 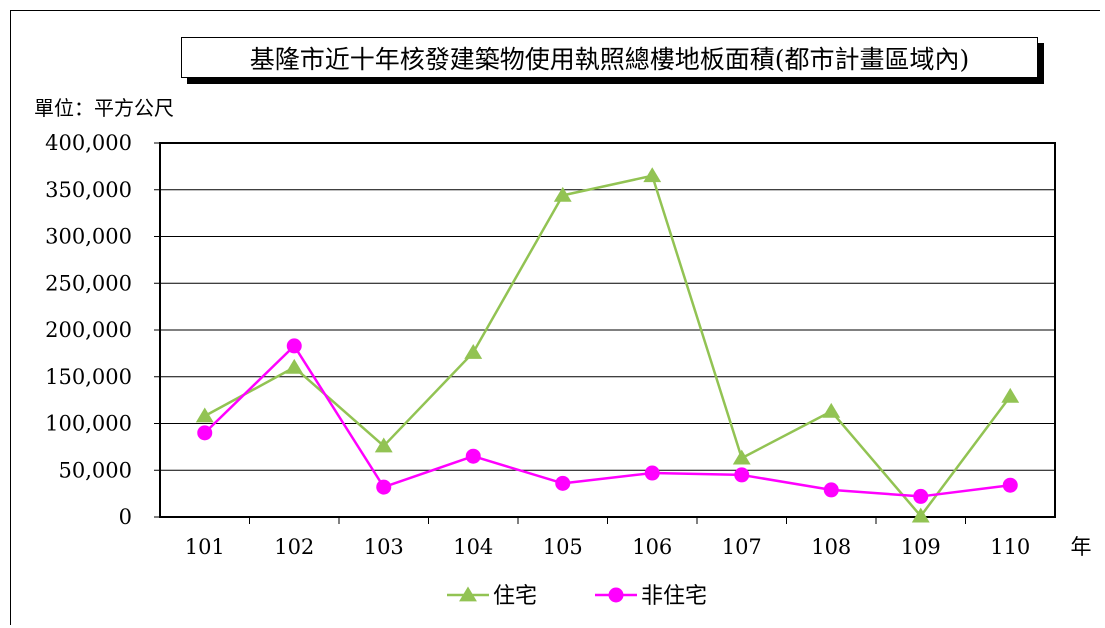 I want to click on y-tick-label: 250,000, so click(x=88, y=283).